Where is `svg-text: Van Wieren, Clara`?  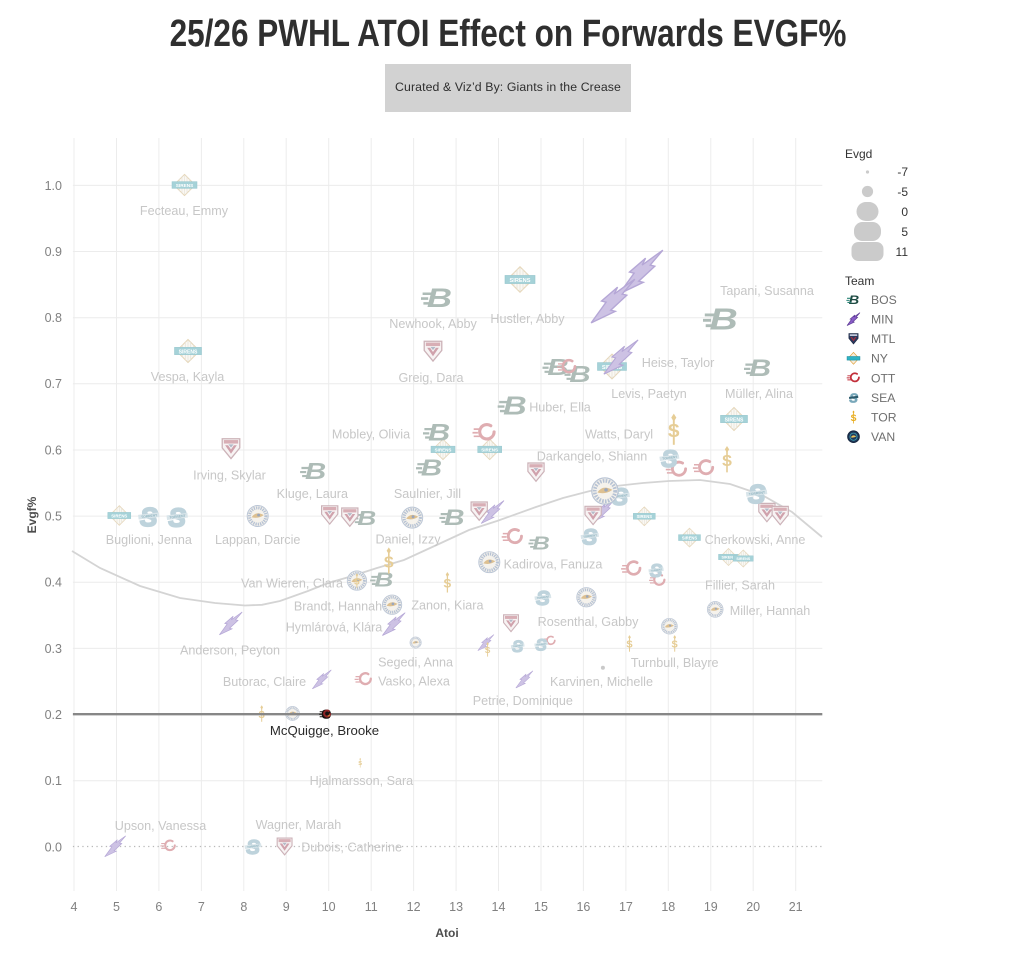 svg-text: Van Wieren, Clara is located at coordinates (292, 584).